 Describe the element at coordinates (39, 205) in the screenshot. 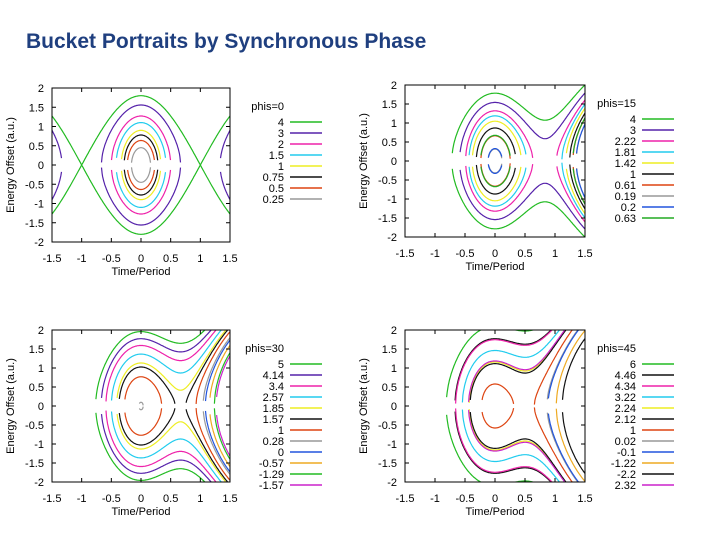

I see `y-tick-label: -1` at that location.